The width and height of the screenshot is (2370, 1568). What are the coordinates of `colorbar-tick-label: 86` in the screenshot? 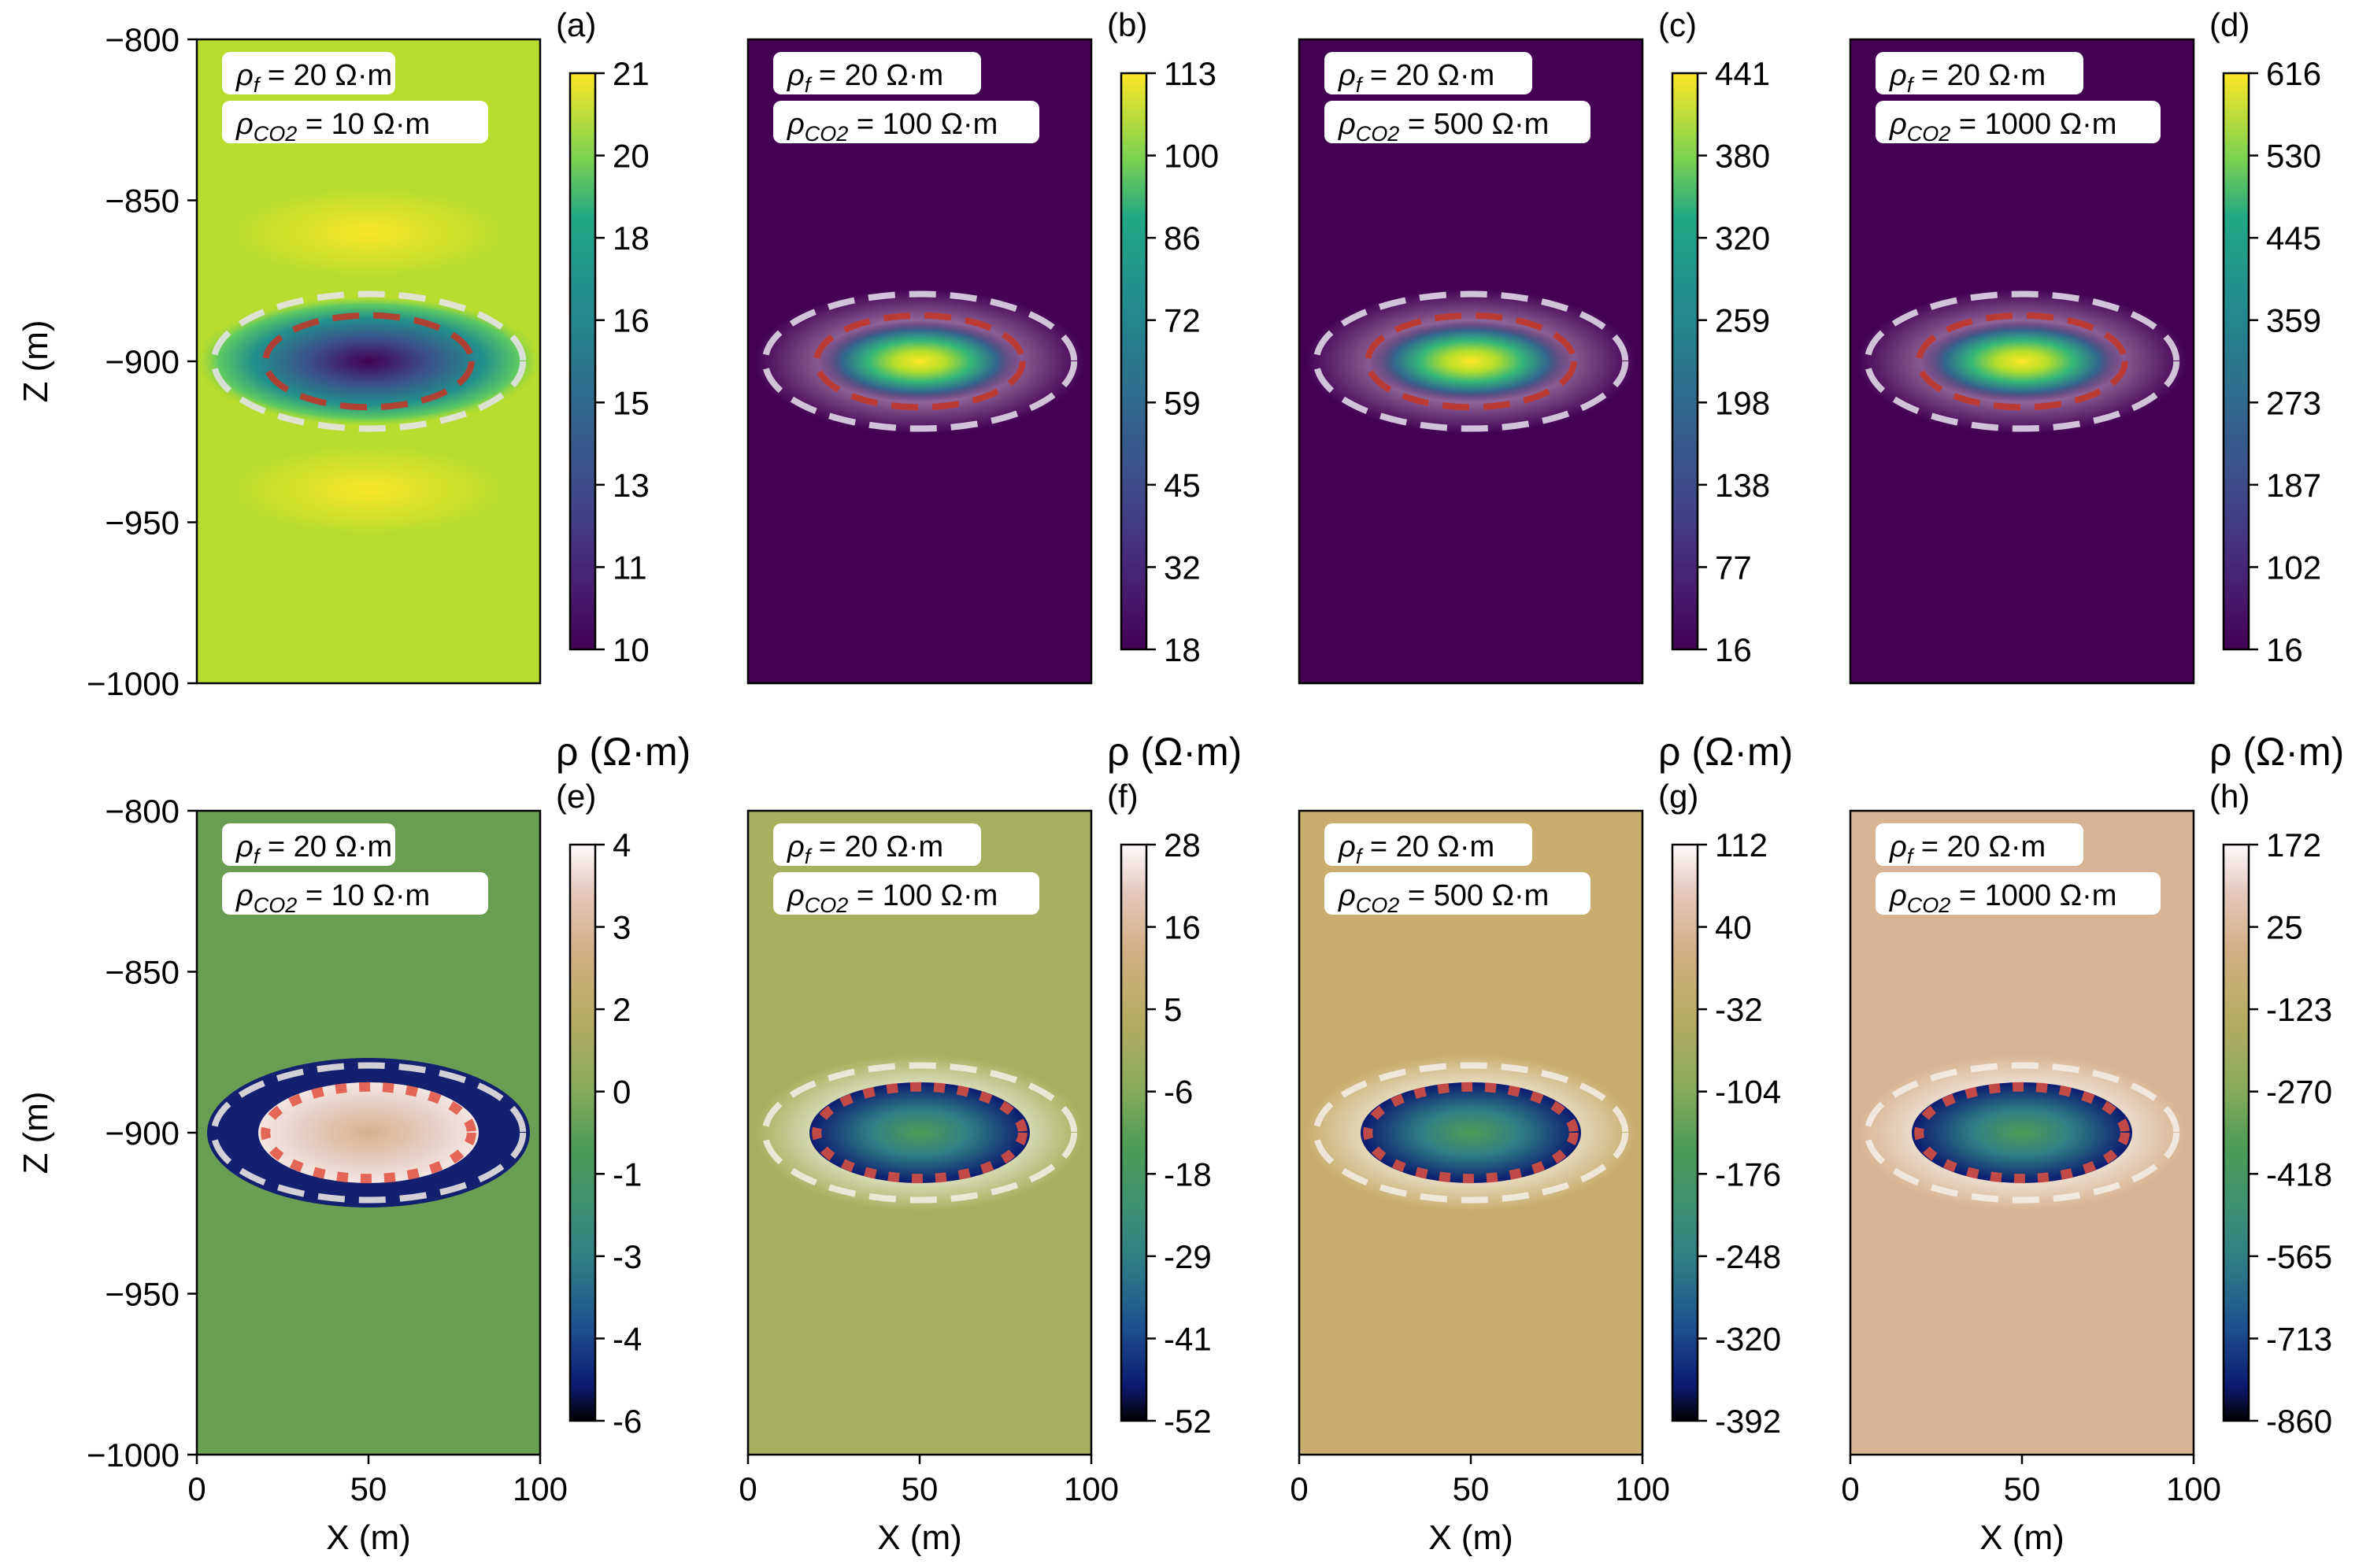 It's located at (1182, 239).